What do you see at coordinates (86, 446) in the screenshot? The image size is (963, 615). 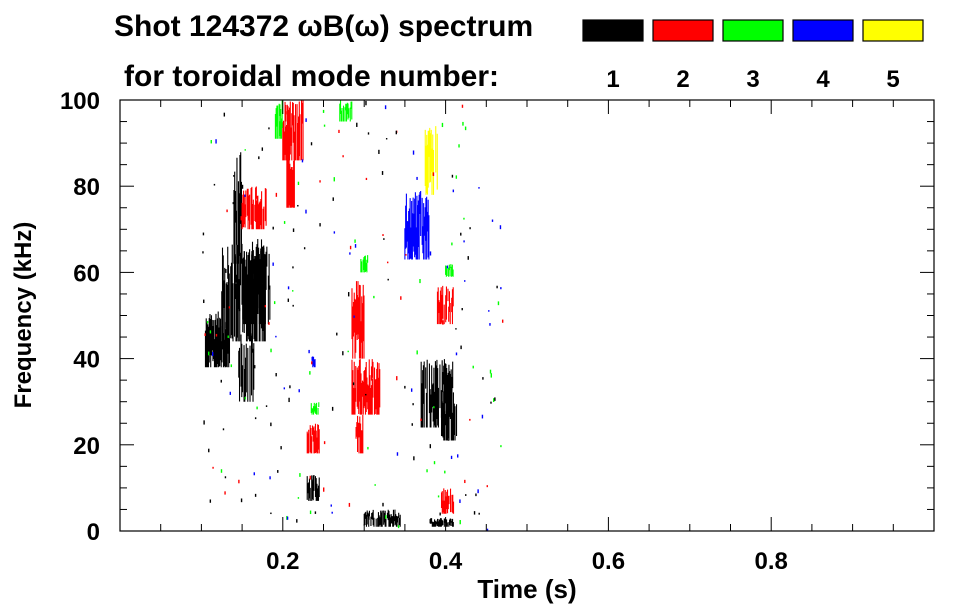 I see `y-tick-label: 20` at bounding box center [86, 446].